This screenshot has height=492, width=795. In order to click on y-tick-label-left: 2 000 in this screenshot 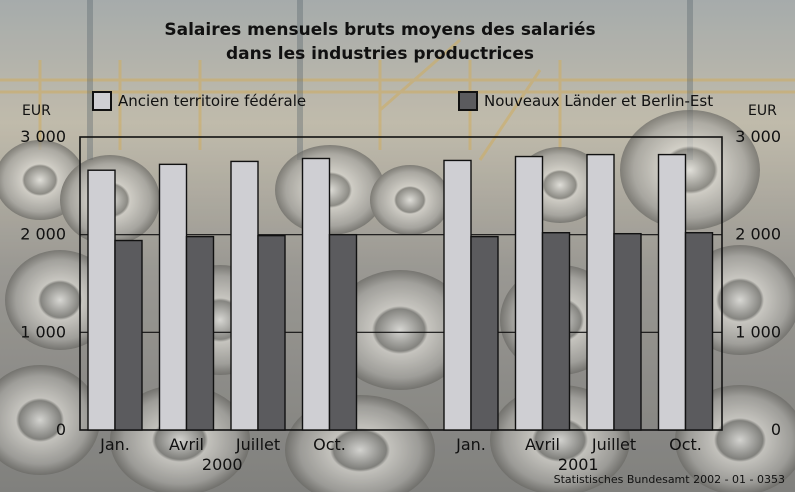, I will do `click(43, 234)`.